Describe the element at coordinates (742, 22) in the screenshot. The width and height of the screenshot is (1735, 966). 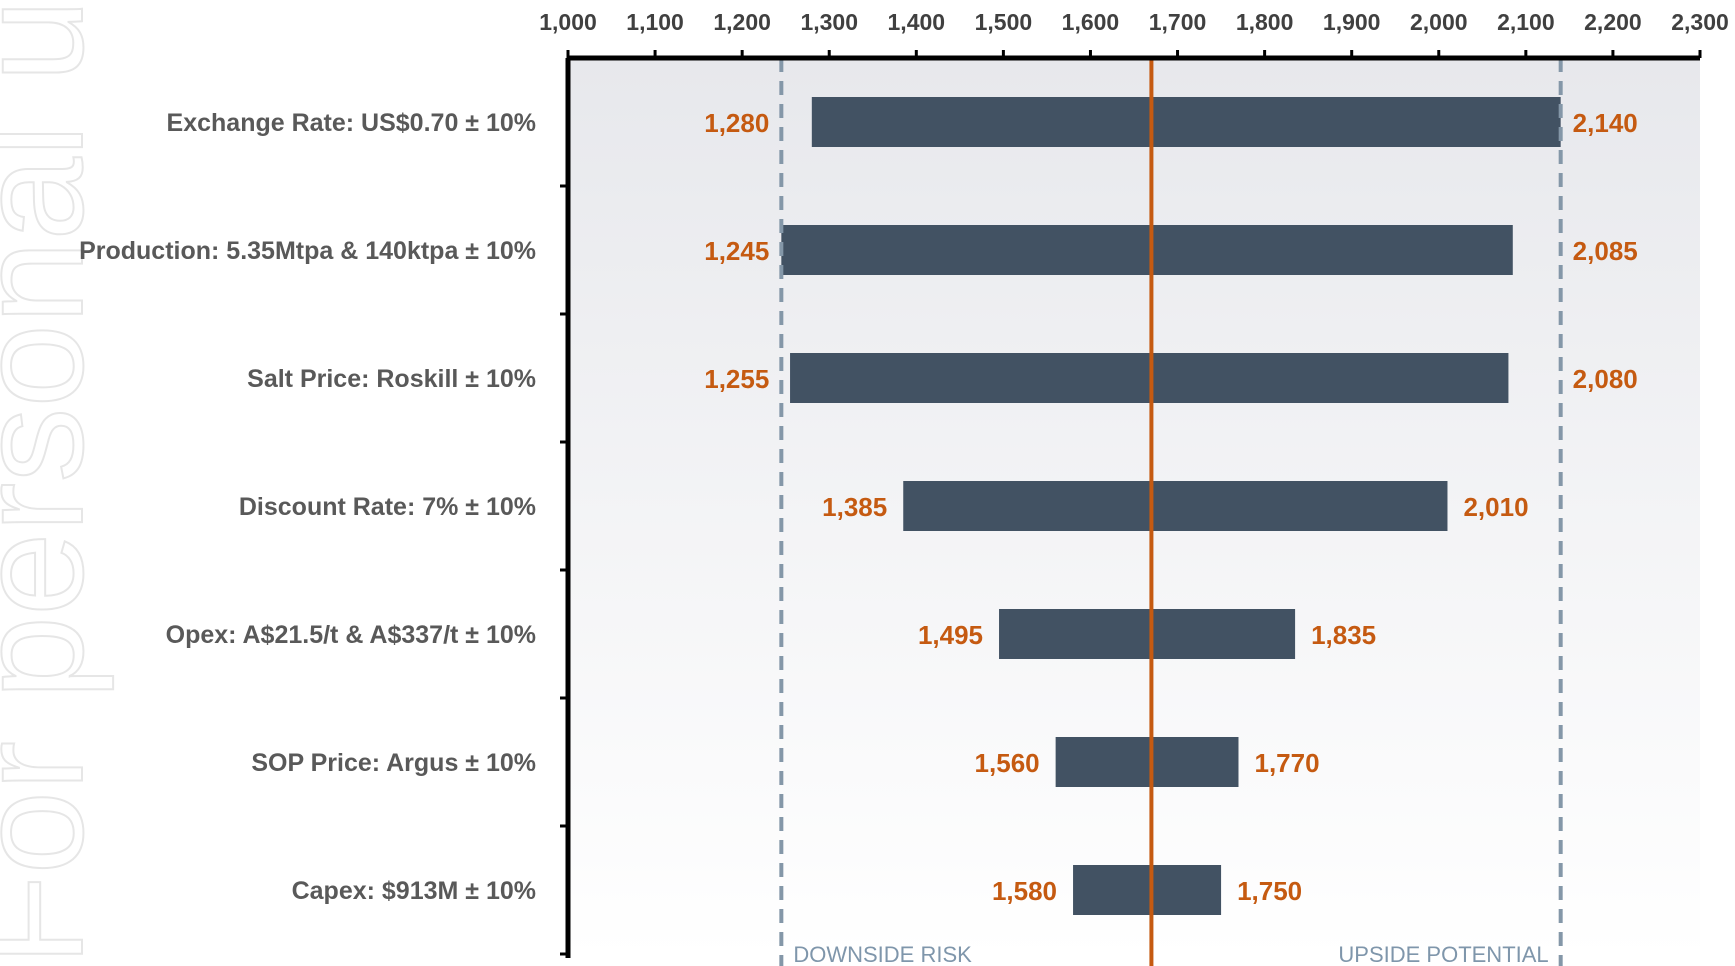
I see `x-tick-label: 1,200` at that location.